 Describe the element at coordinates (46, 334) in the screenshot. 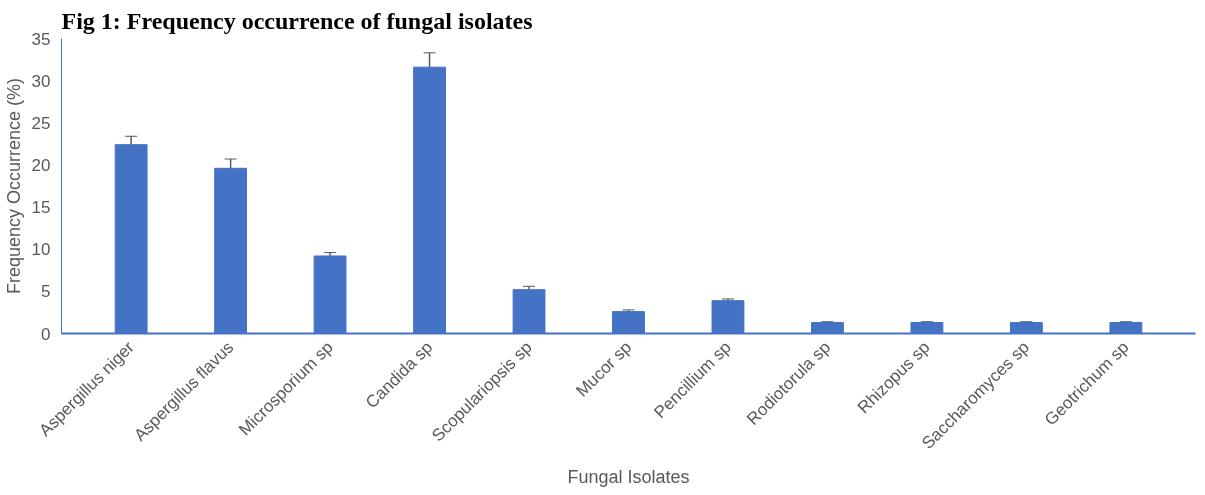

I see `y-tick-label: 0` at that location.